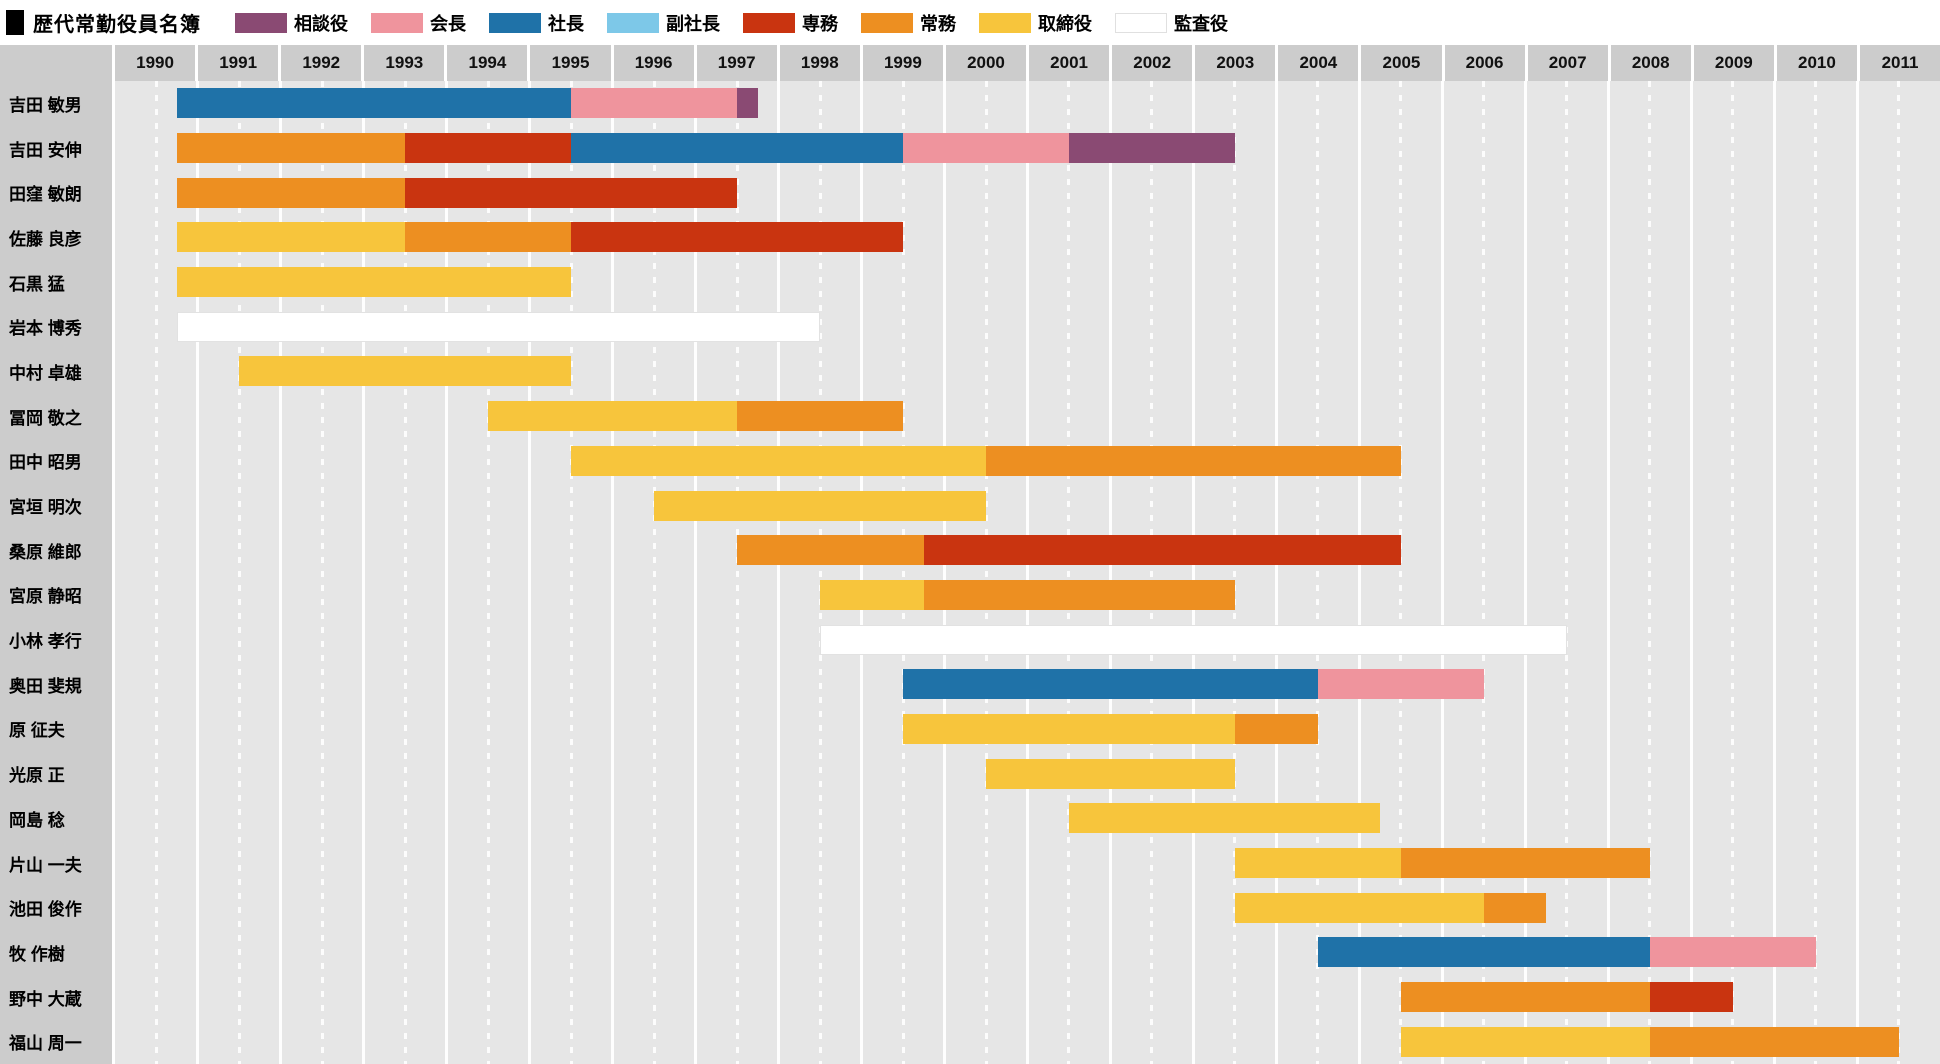 This screenshot has height=1064, width=1940. I want to click on year-label-1990: 1990, so click(154, 63).